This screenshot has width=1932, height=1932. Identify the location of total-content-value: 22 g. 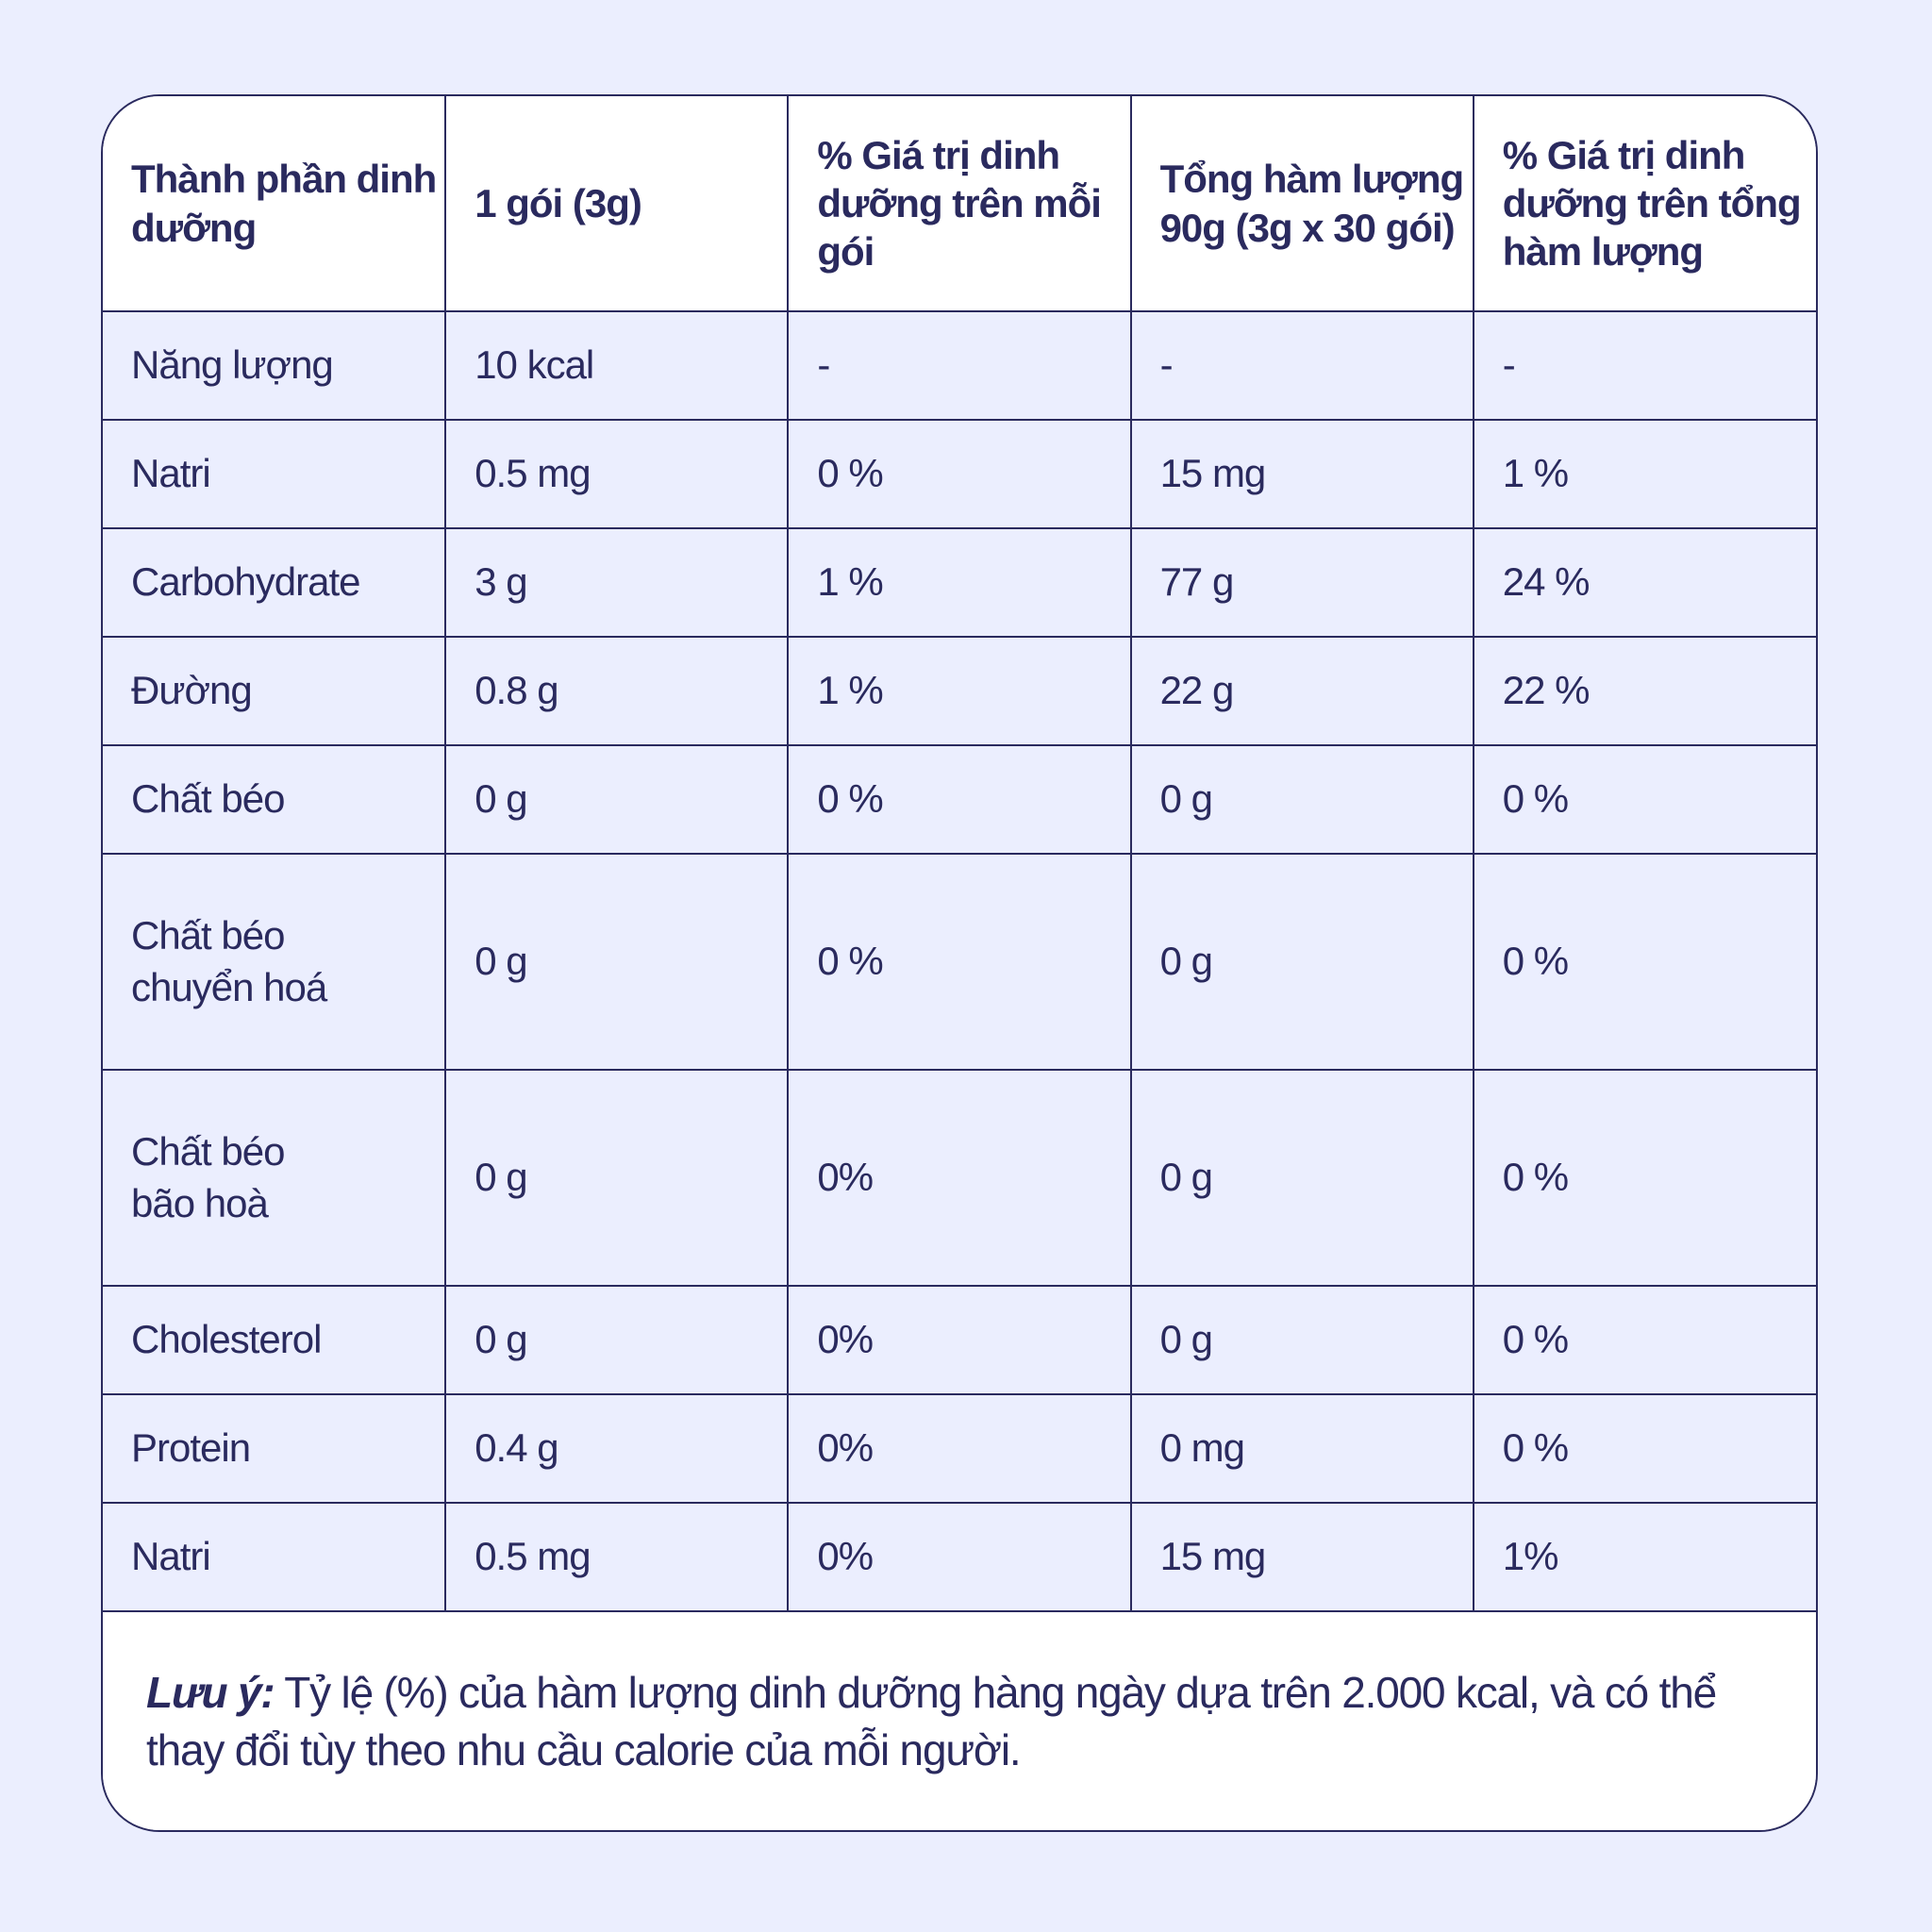
(1302, 691).